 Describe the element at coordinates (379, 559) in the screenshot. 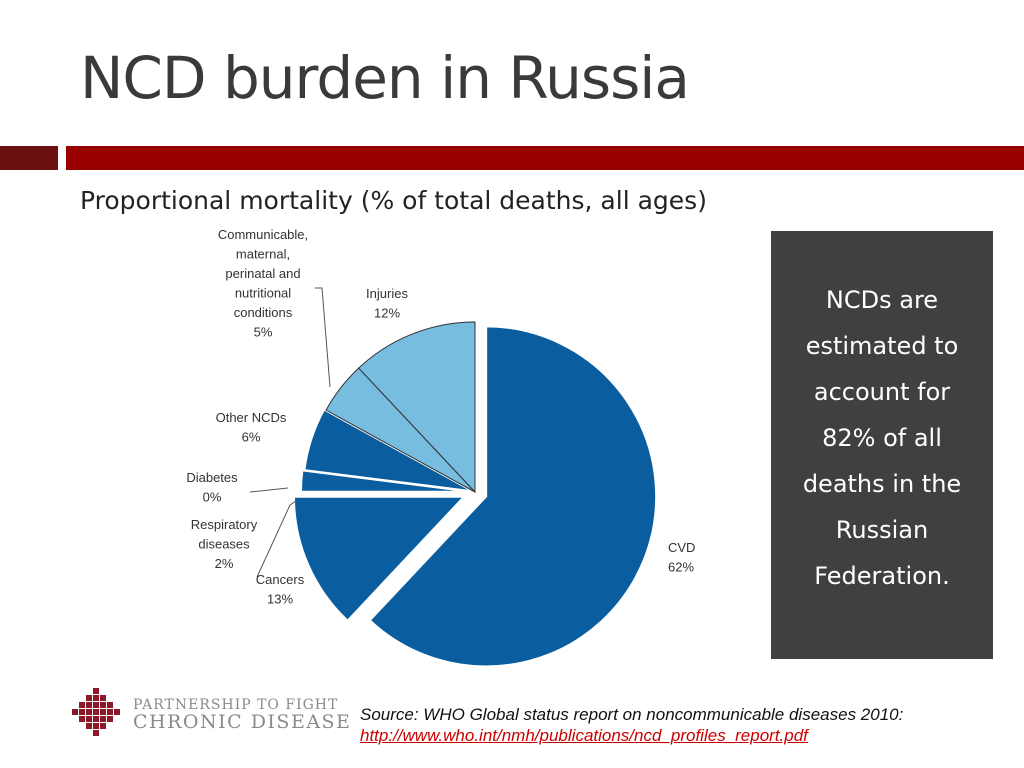

I see `pie-slice-cancers` at that location.